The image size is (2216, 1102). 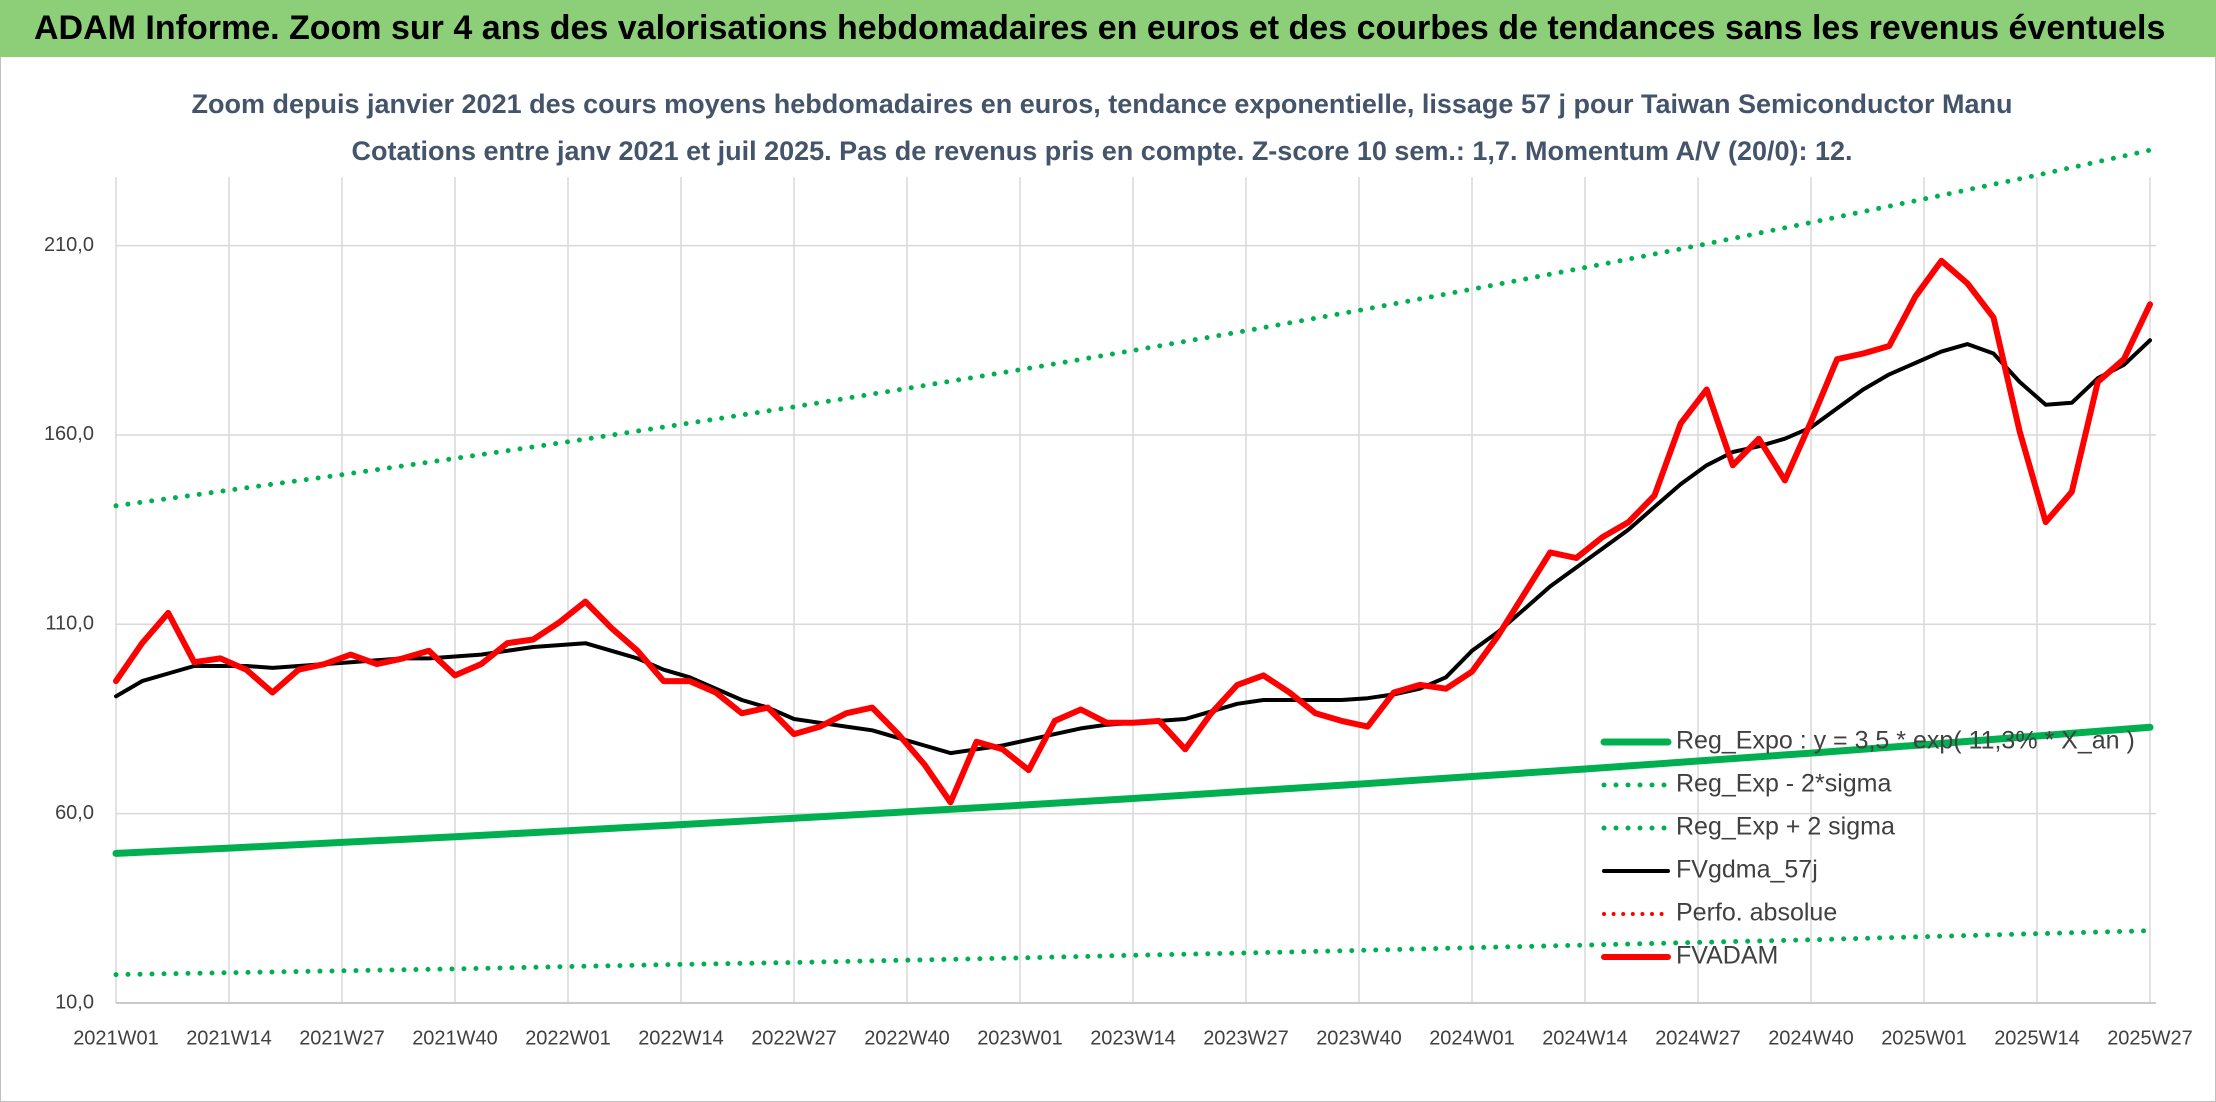 What do you see at coordinates (2037, 1038) in the screenshot?
I see `x-tick-label: 2025W14` at bounding box center [2037, 1038].